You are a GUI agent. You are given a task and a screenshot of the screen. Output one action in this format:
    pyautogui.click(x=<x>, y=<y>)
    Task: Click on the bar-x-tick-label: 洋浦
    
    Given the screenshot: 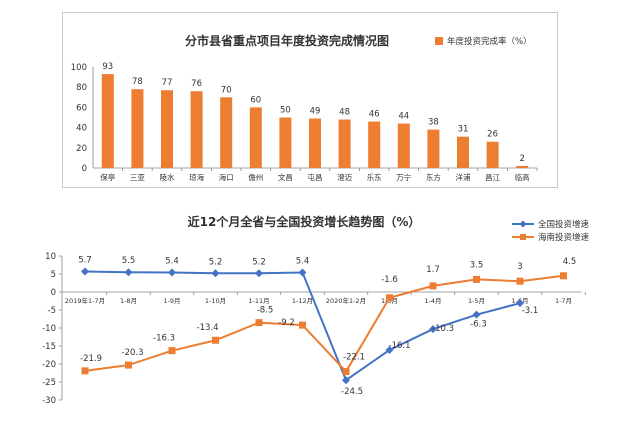 What is the action you would take?
    pyautogui.click(x=463, y=177)
    